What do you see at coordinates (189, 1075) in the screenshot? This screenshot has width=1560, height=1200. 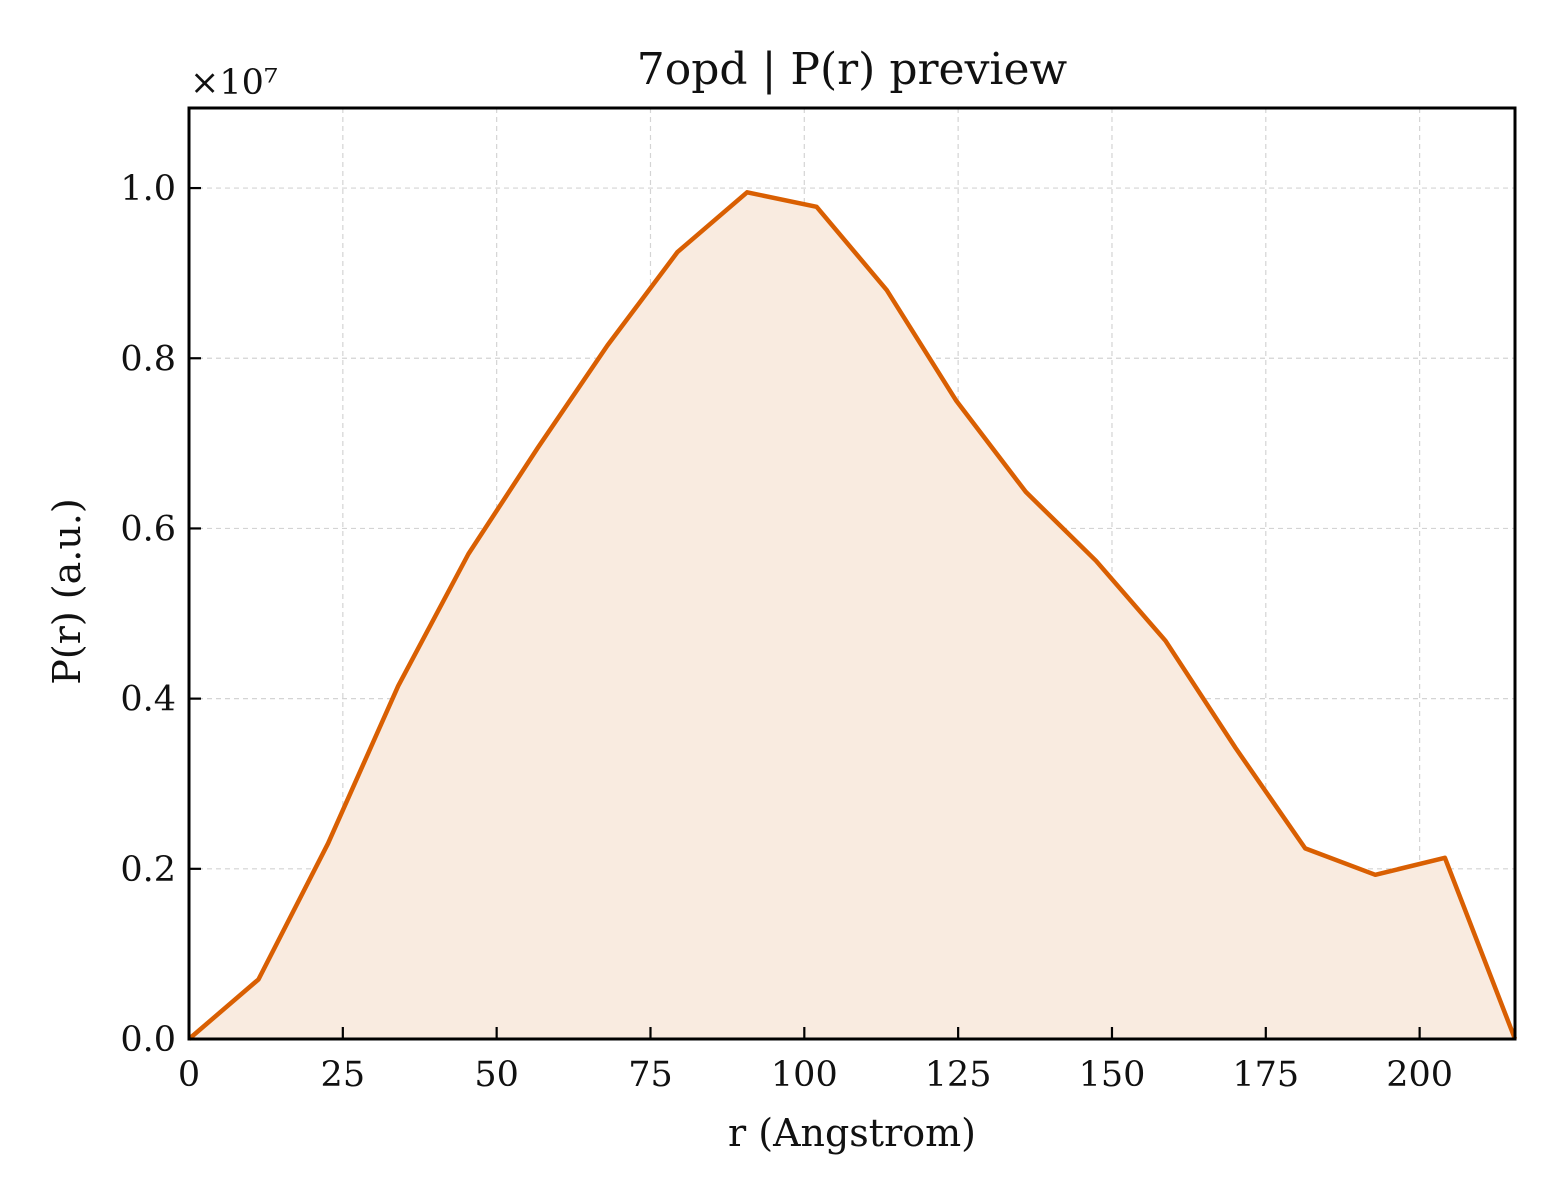 I see `x-tick-label: 0` at bounding box center [189, 1075].